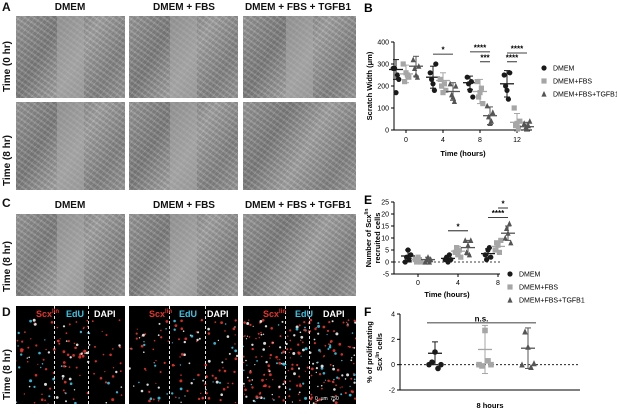  Describe the element at coordinates (564, 69) in the screenshot. I see `legend-label: DMEM` at that location.